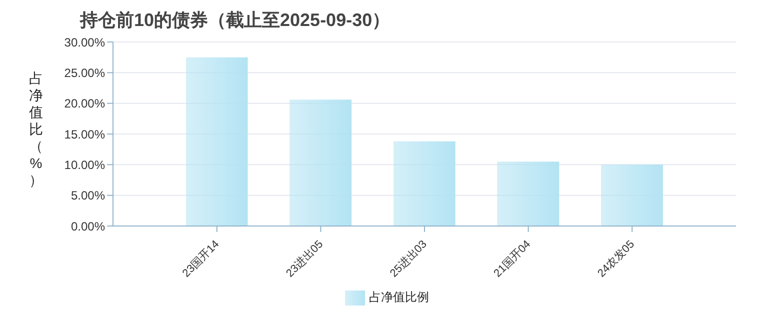 The image size is (760, 320). Describe the element at coordinates (304, 259) in the screenshot. I see `x-tick-label: 23进出05` at that location.